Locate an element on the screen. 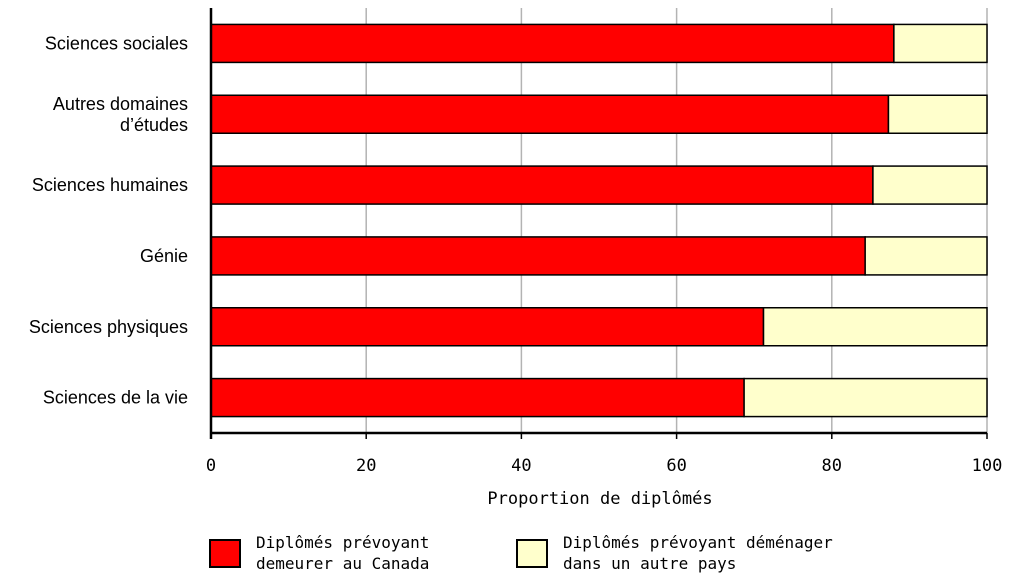  x-tick-label: 40 is located at coordinates (521, 466).